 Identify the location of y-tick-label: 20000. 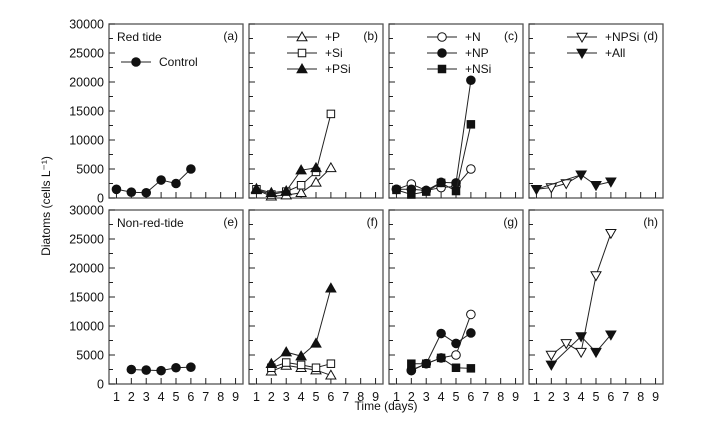
(86, 83).